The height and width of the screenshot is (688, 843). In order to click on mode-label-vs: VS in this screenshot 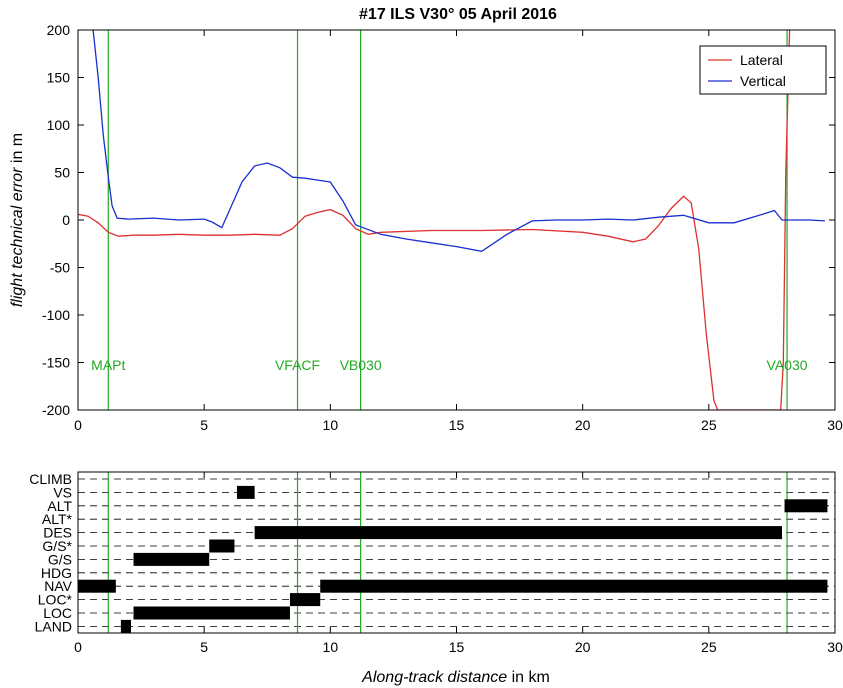, I will do `click(62, 492)`.